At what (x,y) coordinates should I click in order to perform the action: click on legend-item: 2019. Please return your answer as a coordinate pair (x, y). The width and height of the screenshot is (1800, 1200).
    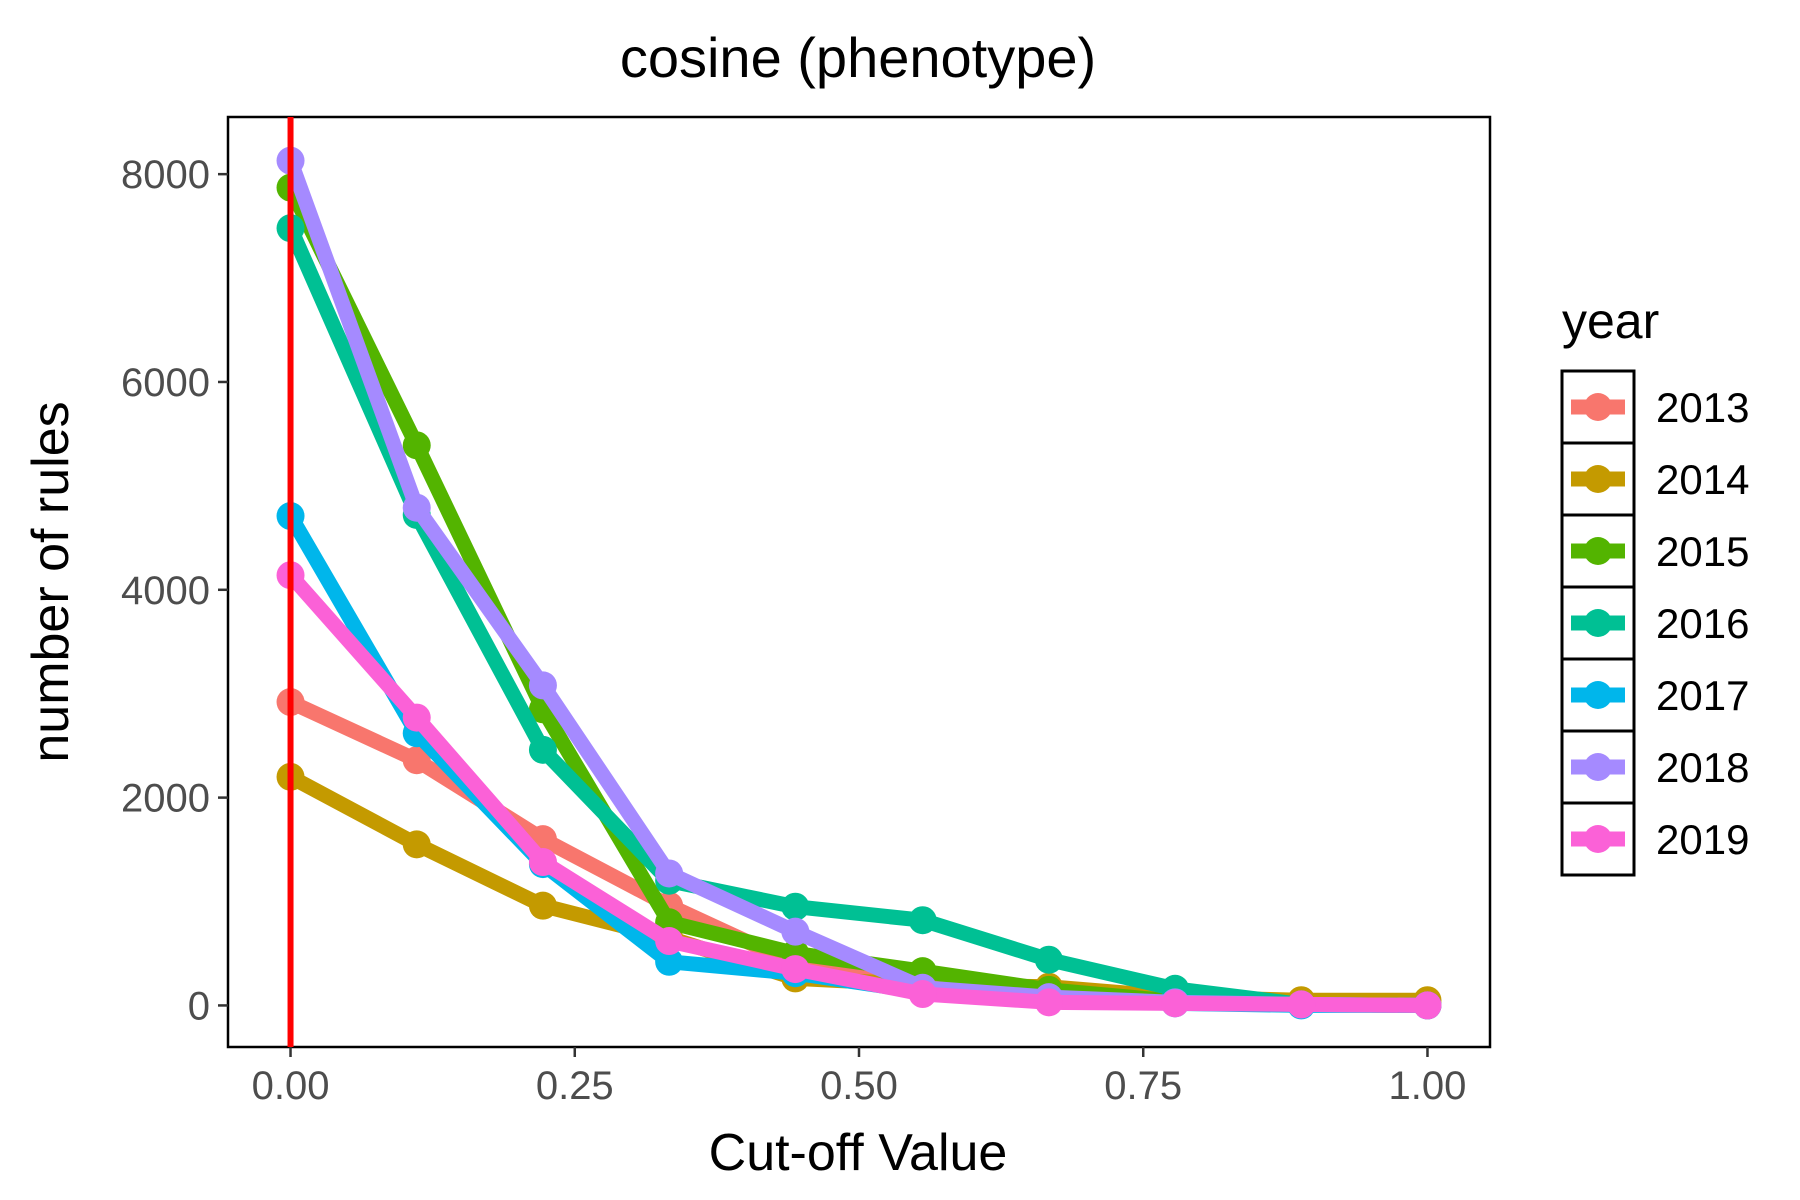
    Looking at the image, I should click on (1655, 832).